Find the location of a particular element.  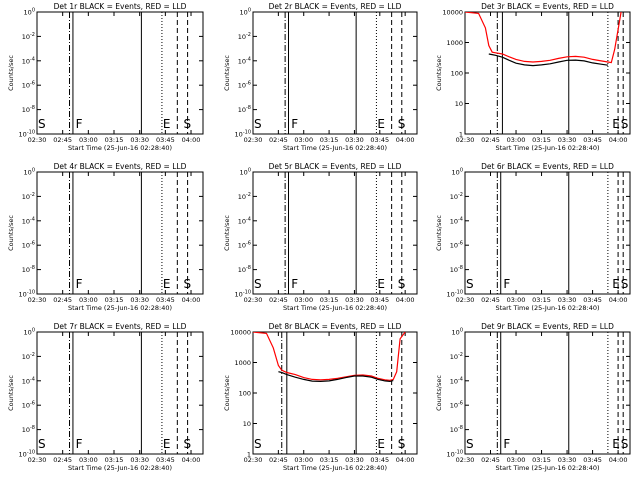

panel-title: Det 3r BLACK = Events, RED = LLD is located at coordinates (547, 6).